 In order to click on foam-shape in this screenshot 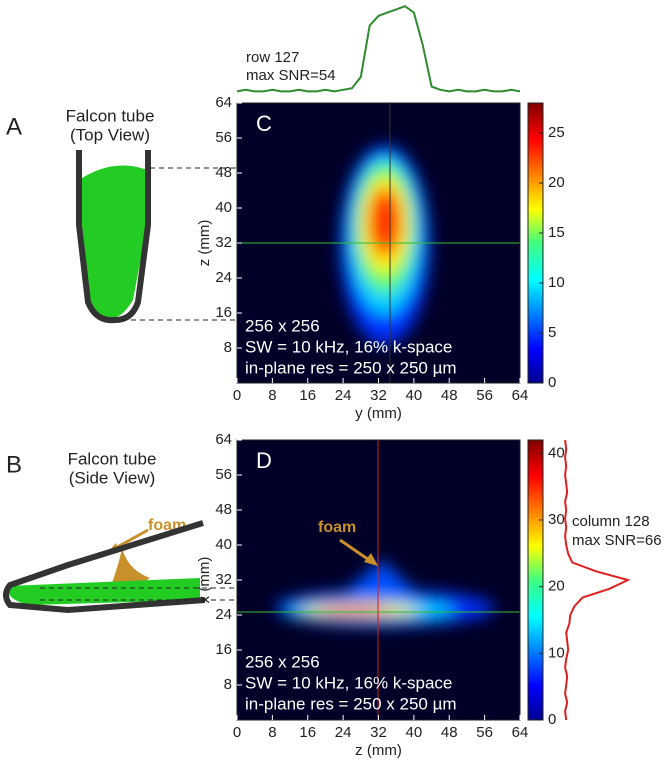, I will do `click(131, 568)`.